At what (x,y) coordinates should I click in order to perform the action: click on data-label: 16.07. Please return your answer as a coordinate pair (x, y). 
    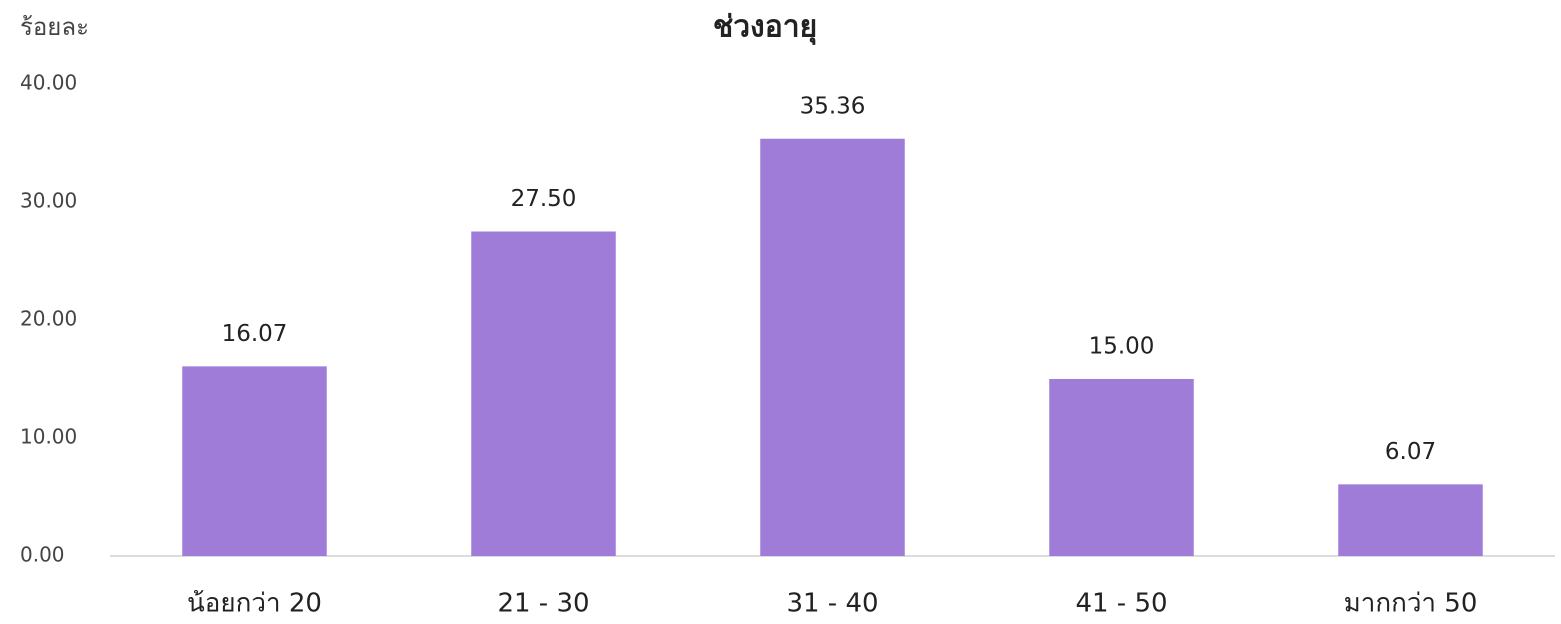
    Looking at the image, I should click on (255, 334).